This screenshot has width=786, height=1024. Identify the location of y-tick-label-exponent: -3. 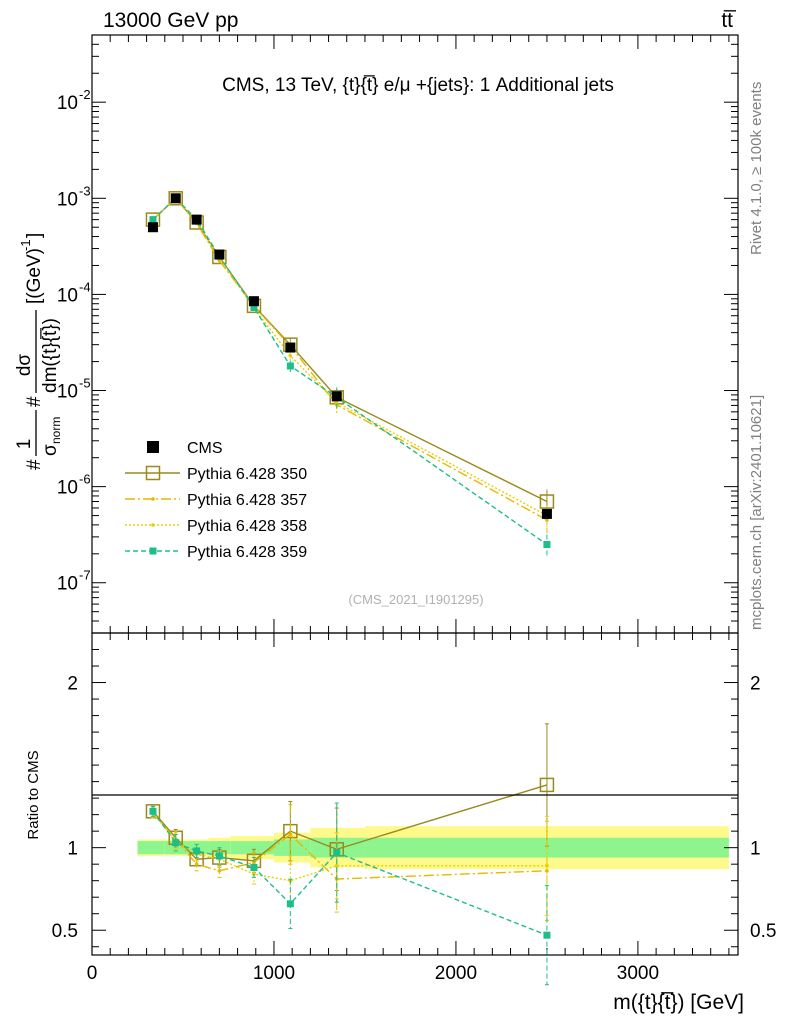
(85, 190).